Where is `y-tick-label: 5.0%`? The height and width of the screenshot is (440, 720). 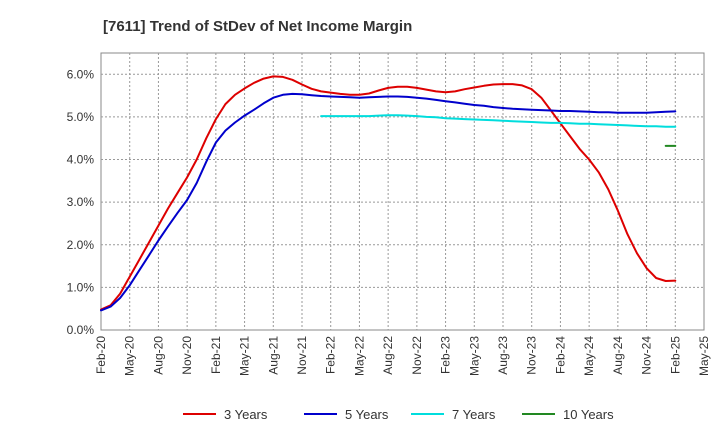
y-tick-label: 5.0% is located at coordinates (81, 117).